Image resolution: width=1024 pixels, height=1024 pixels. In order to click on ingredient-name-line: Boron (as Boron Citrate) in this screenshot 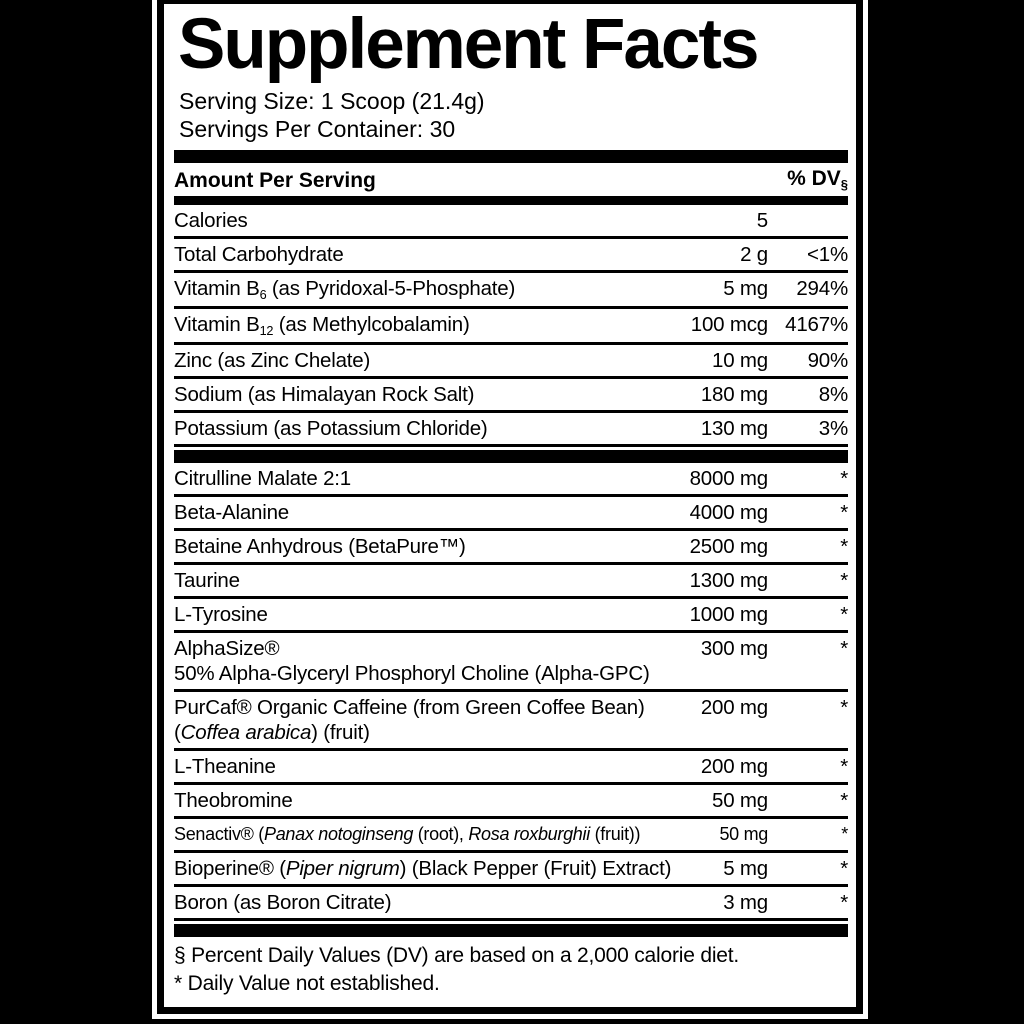, I will do `click(444, 902)`.